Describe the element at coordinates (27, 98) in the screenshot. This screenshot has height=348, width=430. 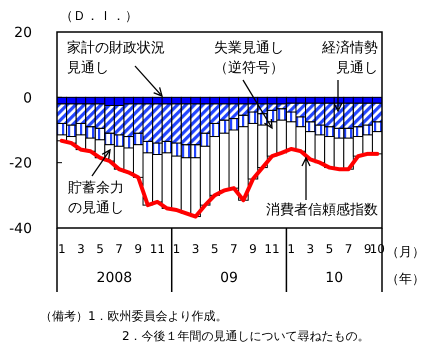
I see `y-tick-label: 0` at that location.